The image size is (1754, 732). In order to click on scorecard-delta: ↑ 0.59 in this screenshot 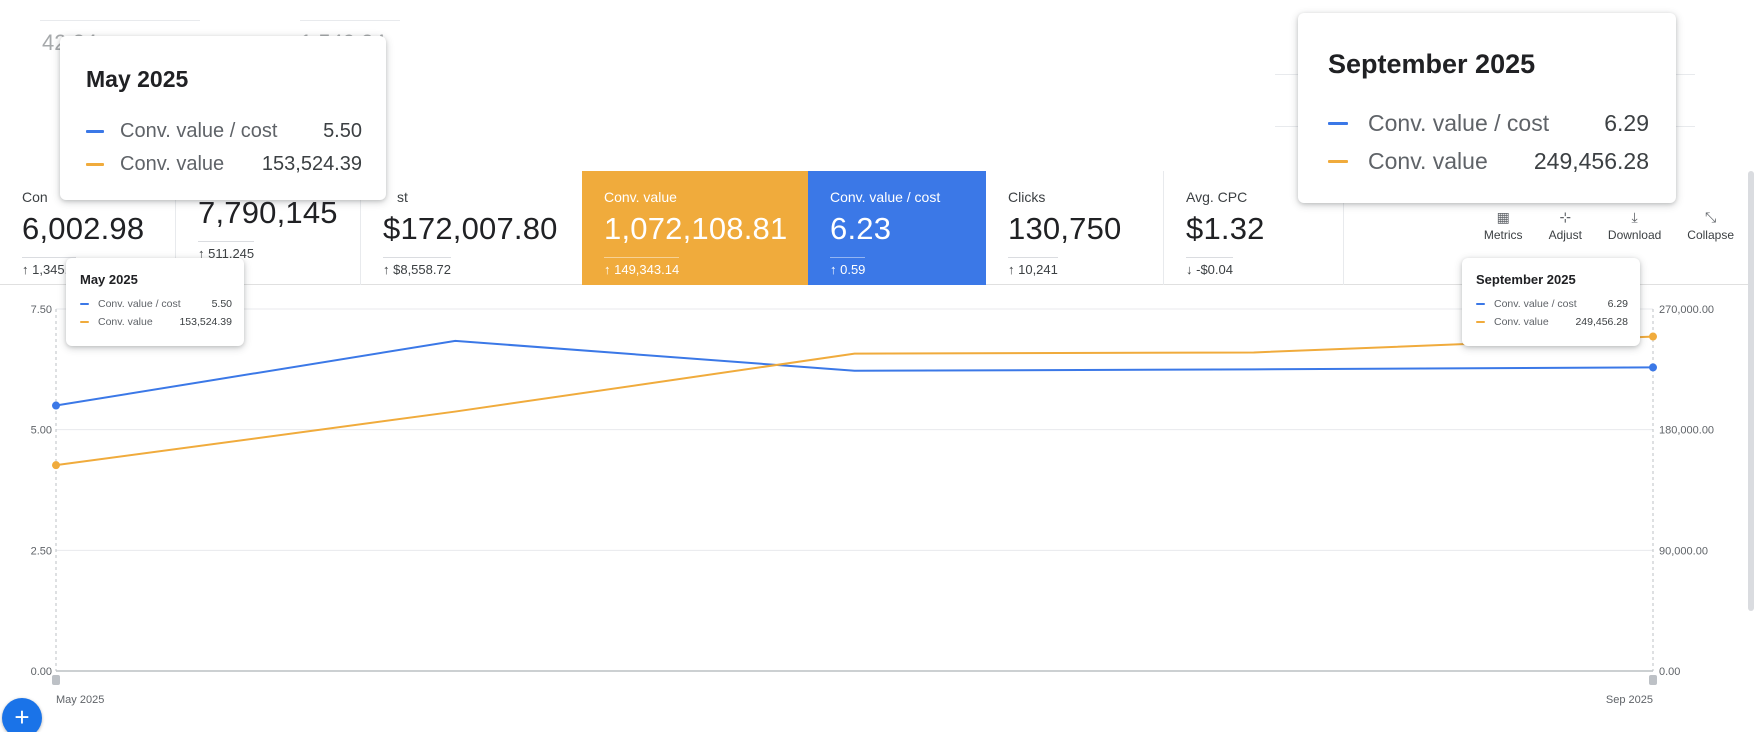, I will do `click(848, 267)`.